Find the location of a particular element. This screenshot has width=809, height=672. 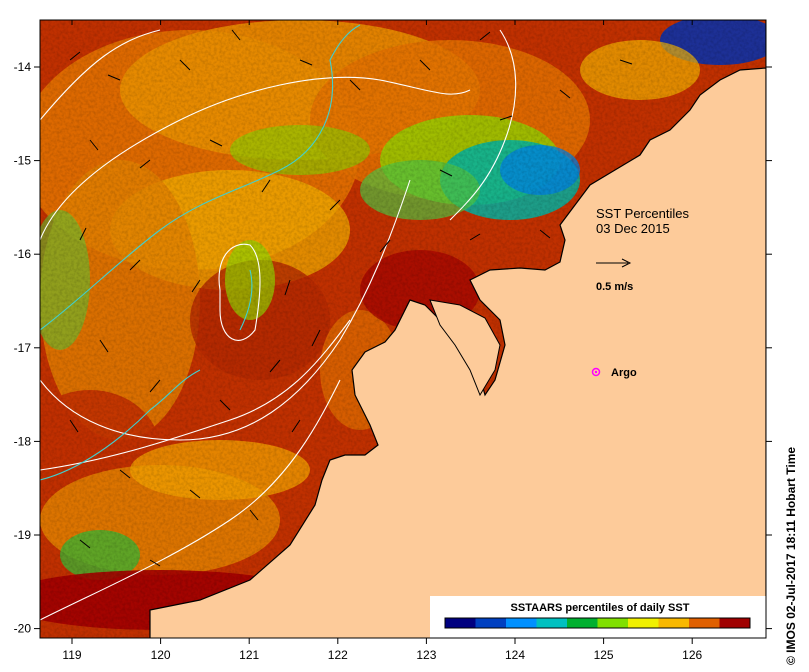

map-title: SST Percentiles is located at coordinates (642, 213).